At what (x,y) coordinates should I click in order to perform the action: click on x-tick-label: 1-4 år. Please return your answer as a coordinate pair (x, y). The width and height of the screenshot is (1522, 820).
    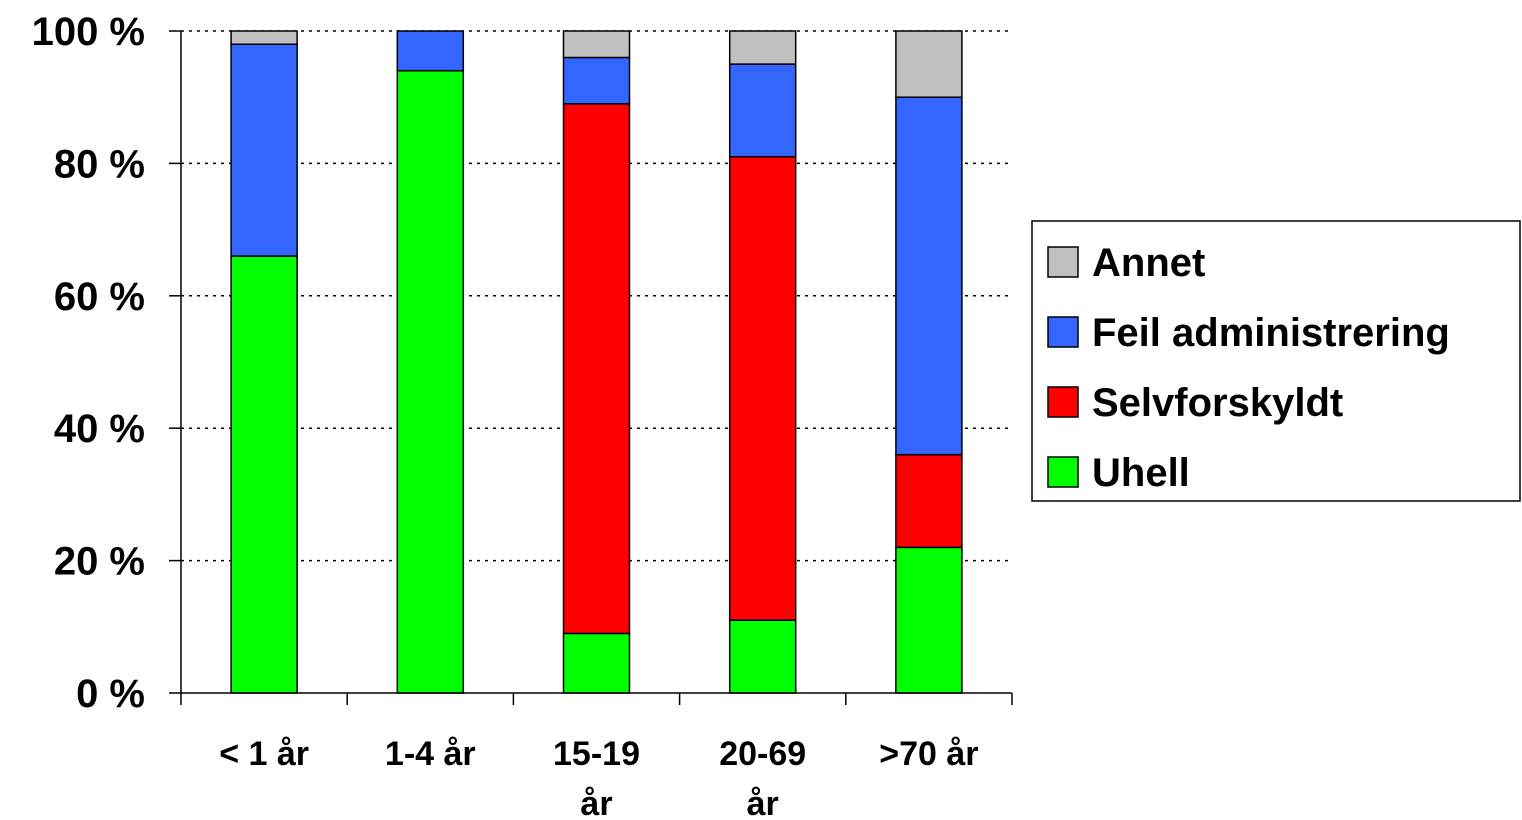
    Looking at the image, I should click on (430, 754).